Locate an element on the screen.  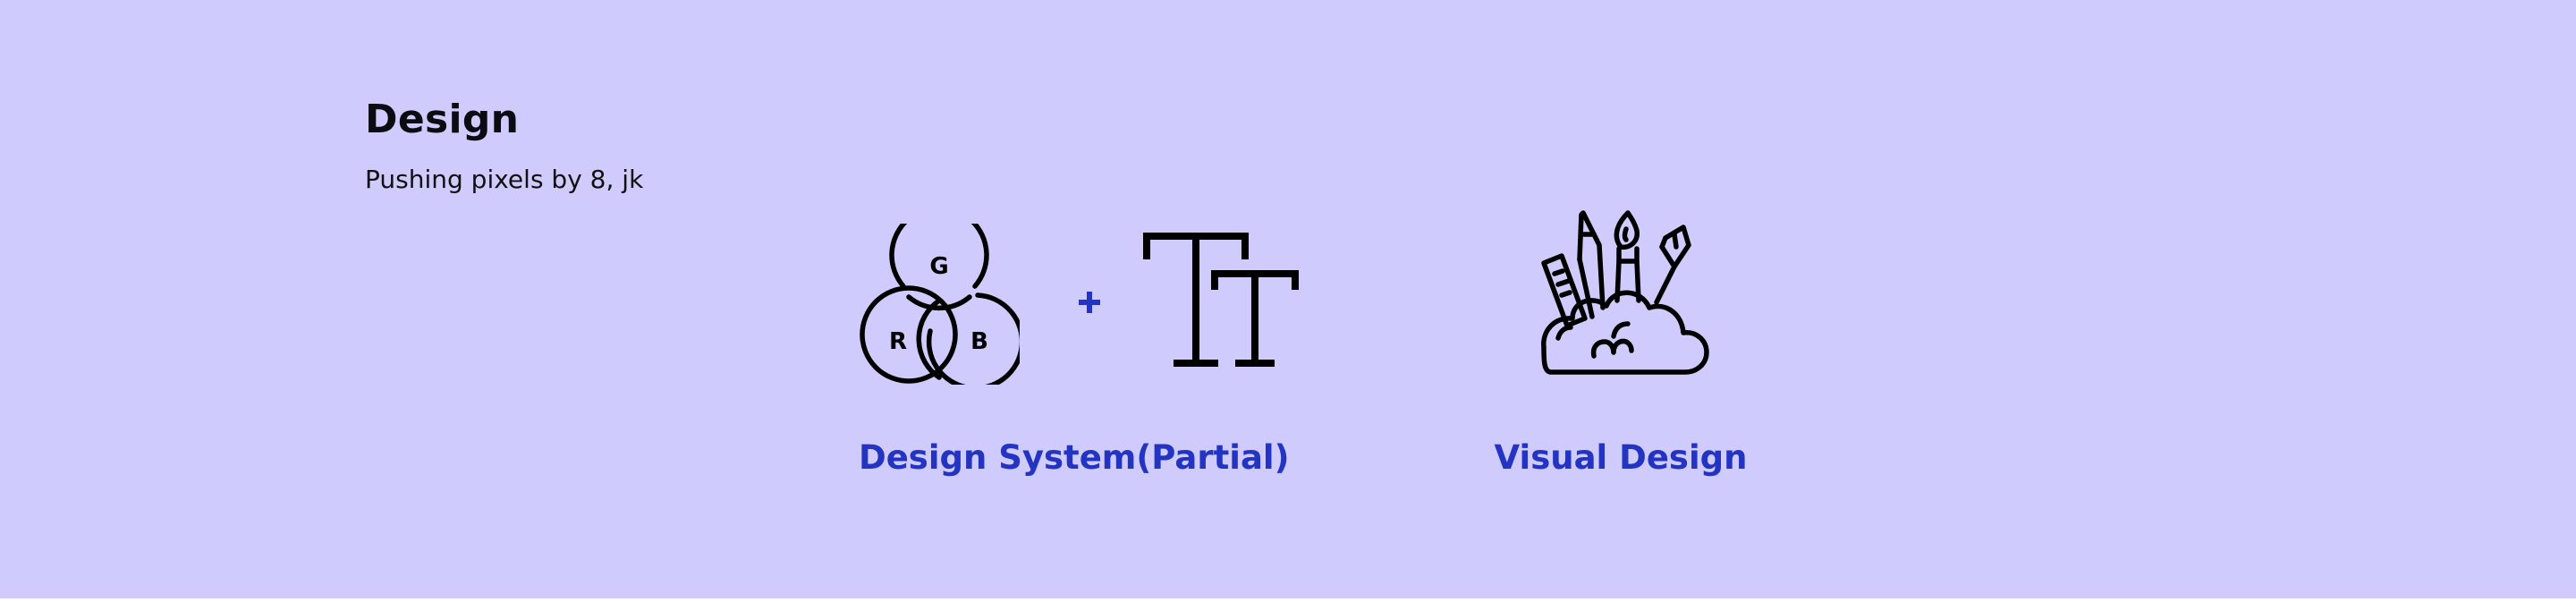
section-subtitle: Pushing pixels by 8, jk is located at coordinates (504, 180).